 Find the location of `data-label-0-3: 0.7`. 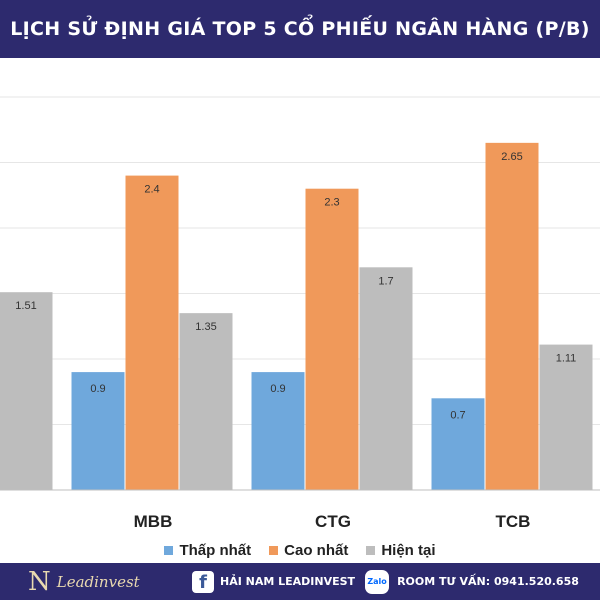

data-label-0-3: 0.7 is located at coordinates (457, 415).